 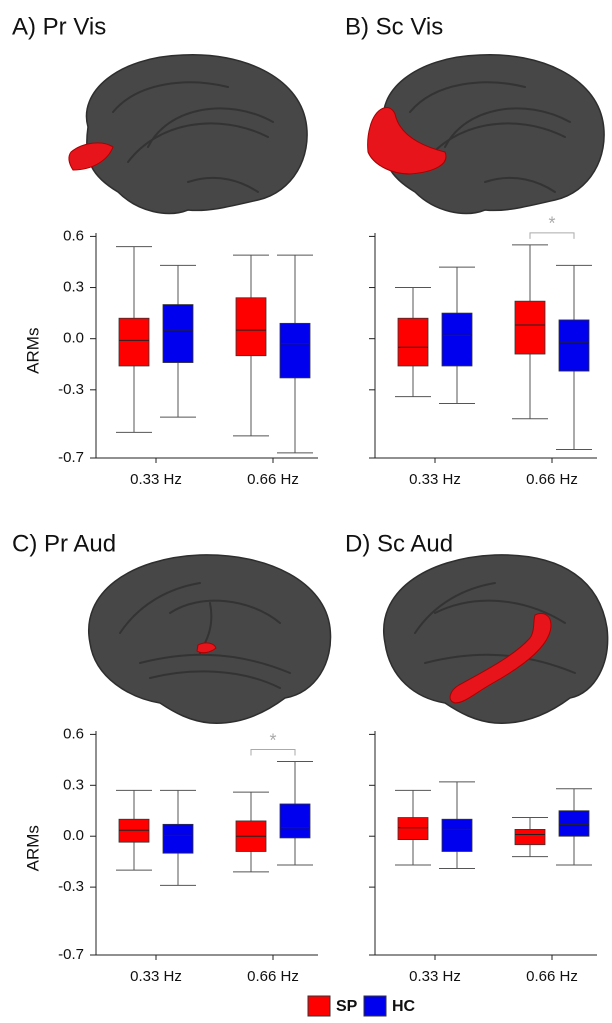 What do you see at coordinates (64, 543) in the screenshot?
I see `panel-title: C) Pr Aud` at bounding box center [64, 543].